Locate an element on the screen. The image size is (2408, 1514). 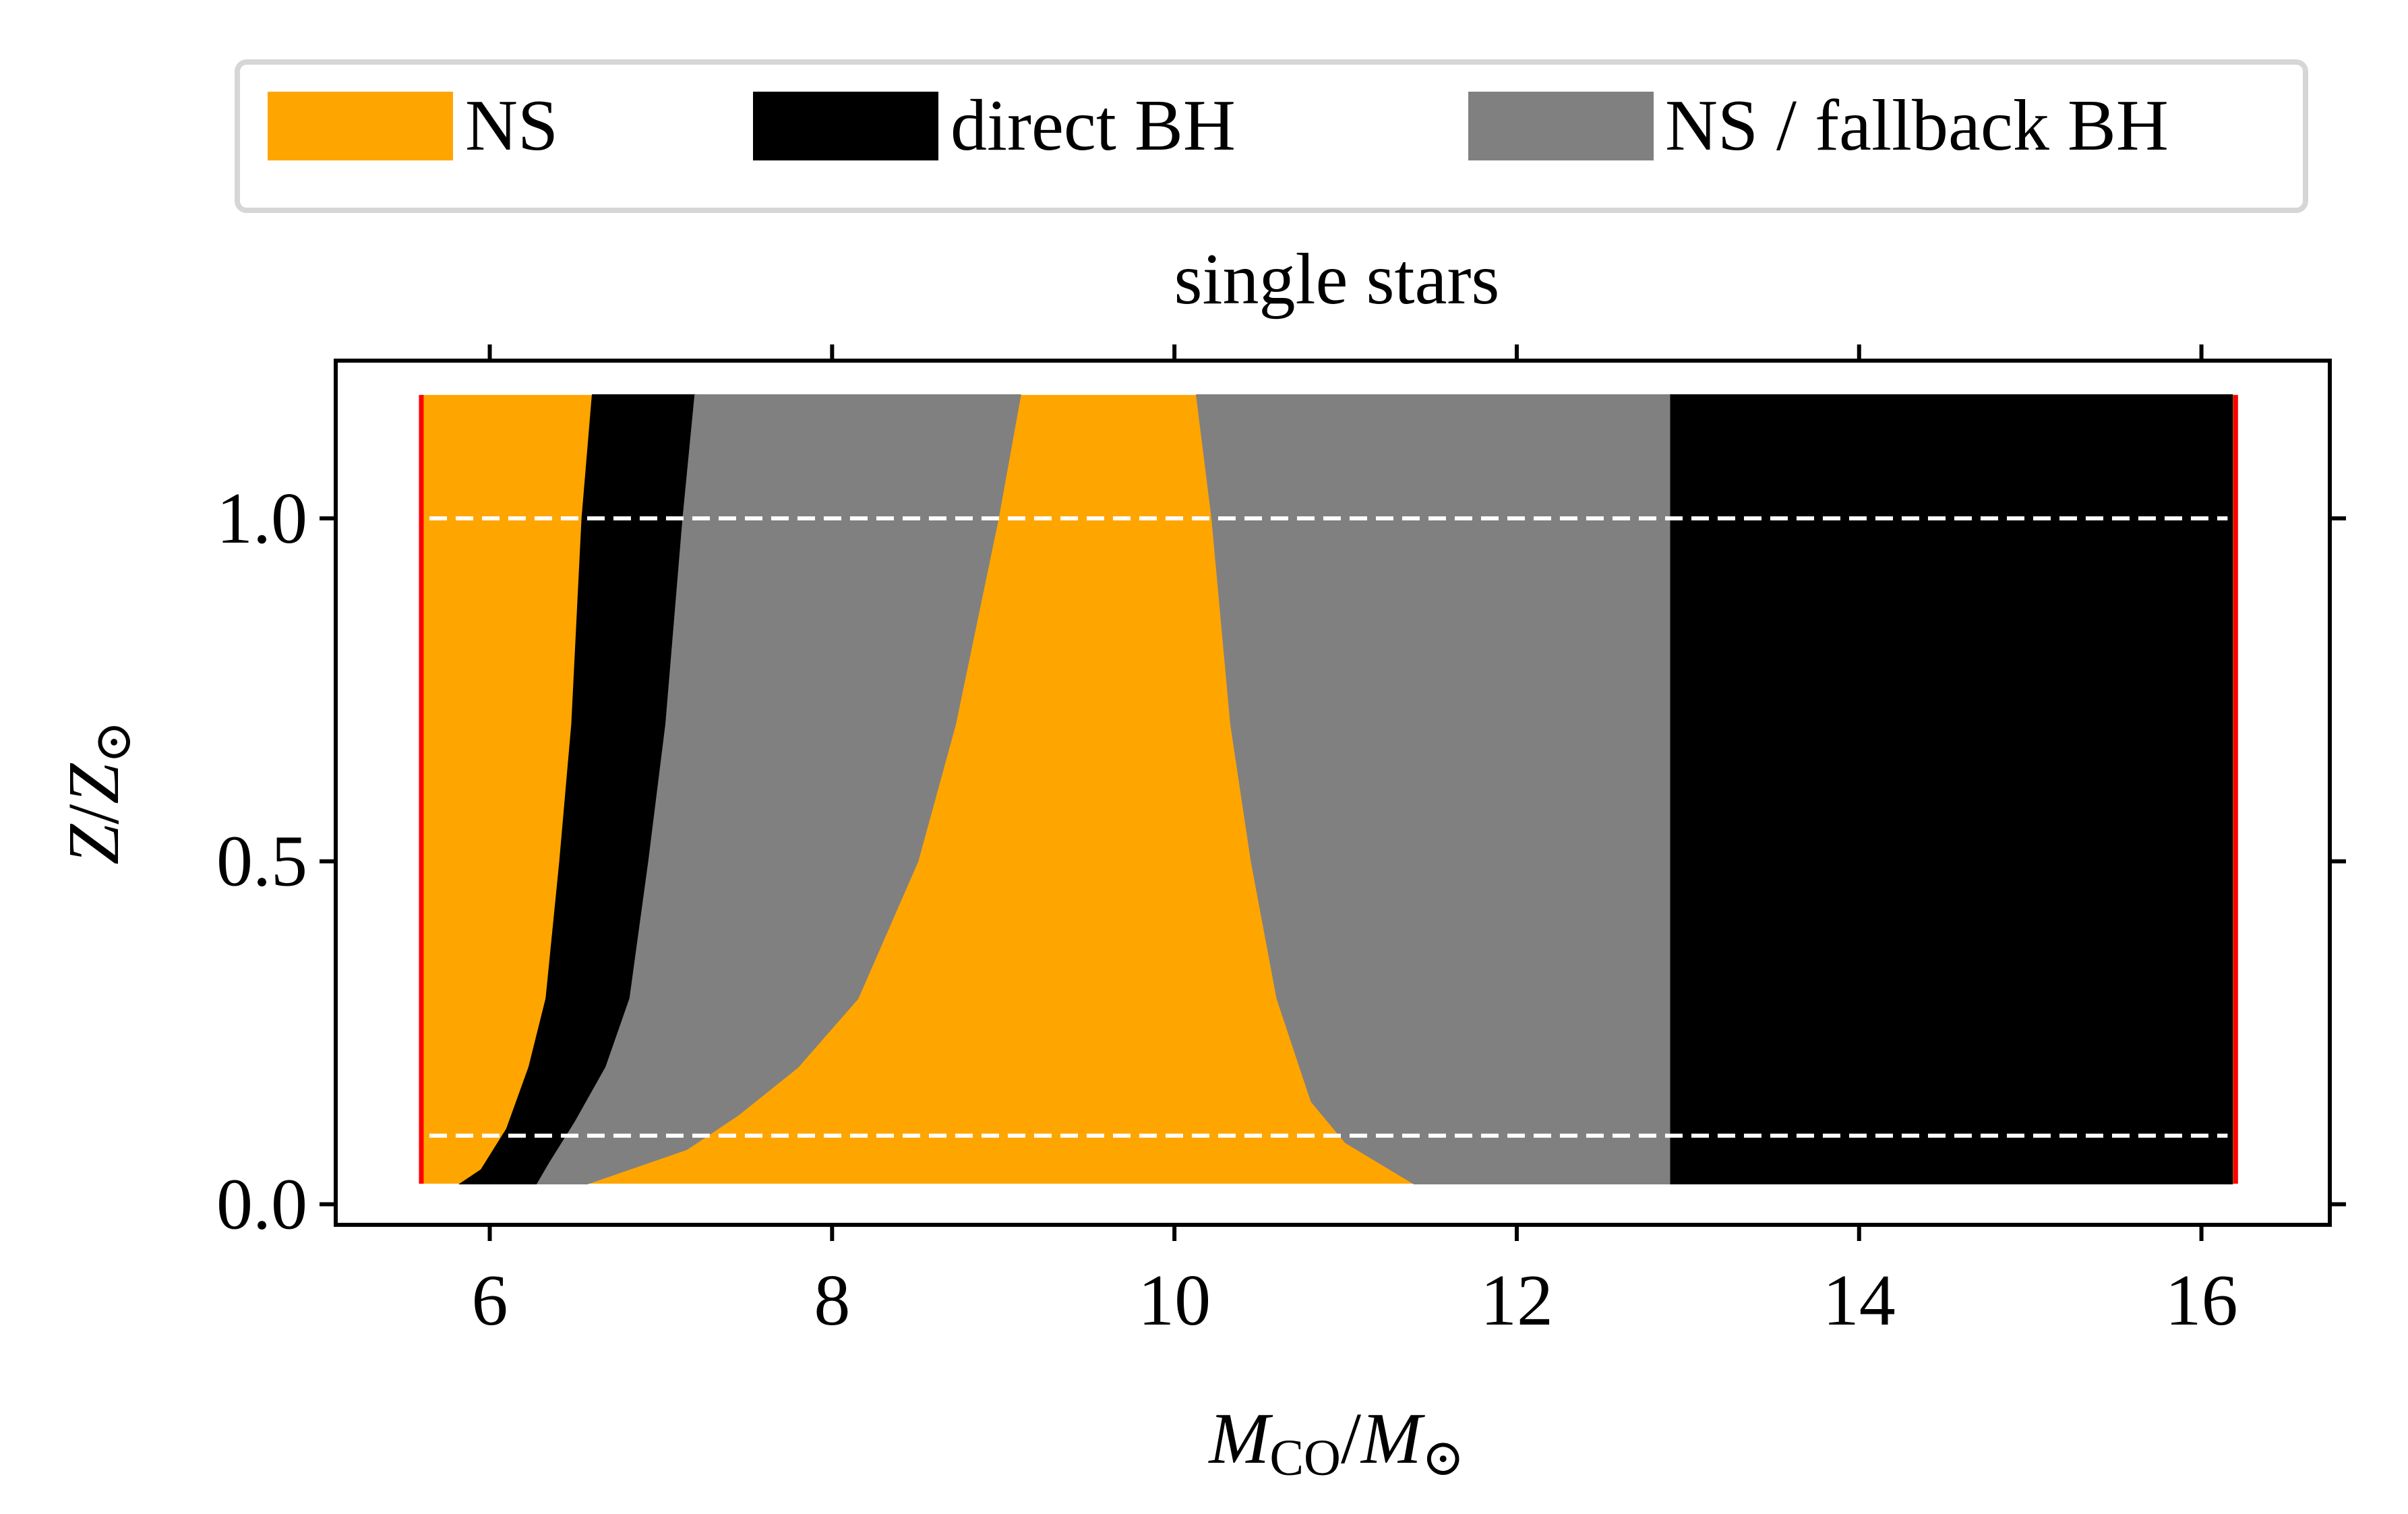
x-label-sub2: ⊙ is located at coordinates (1444, 1458).